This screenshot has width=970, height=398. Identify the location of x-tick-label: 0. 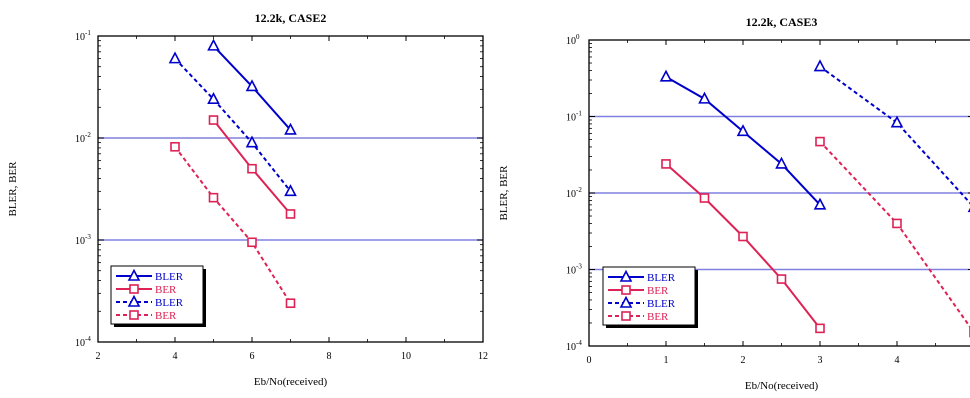
(589, 360).